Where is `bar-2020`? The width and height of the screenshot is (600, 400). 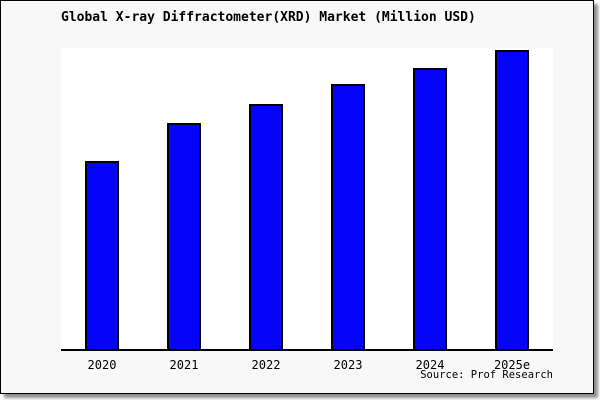 bar-2020 is located at coordinates (102, 255).